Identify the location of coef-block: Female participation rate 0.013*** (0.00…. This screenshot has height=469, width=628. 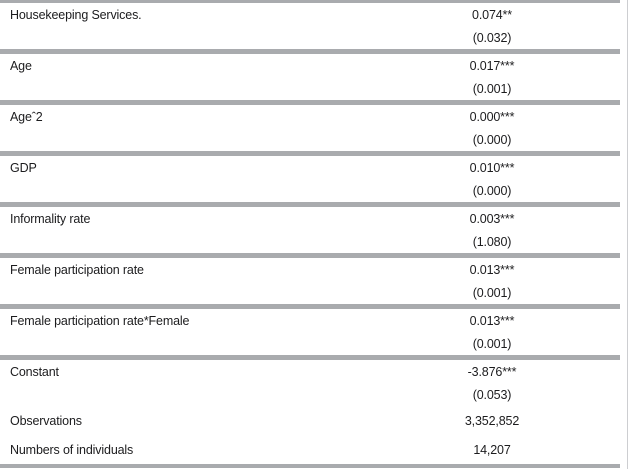
(313, 281).